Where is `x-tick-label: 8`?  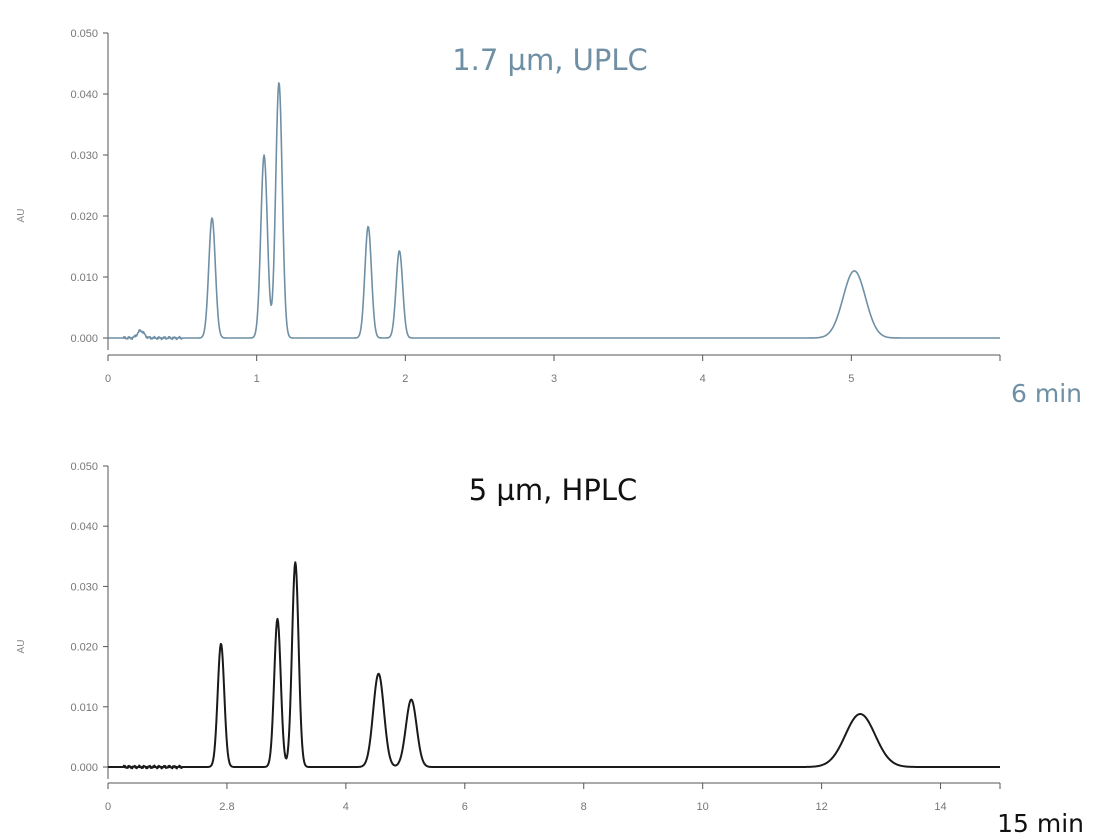
x-tick-label: 8 is located at coordinates (584, 807).